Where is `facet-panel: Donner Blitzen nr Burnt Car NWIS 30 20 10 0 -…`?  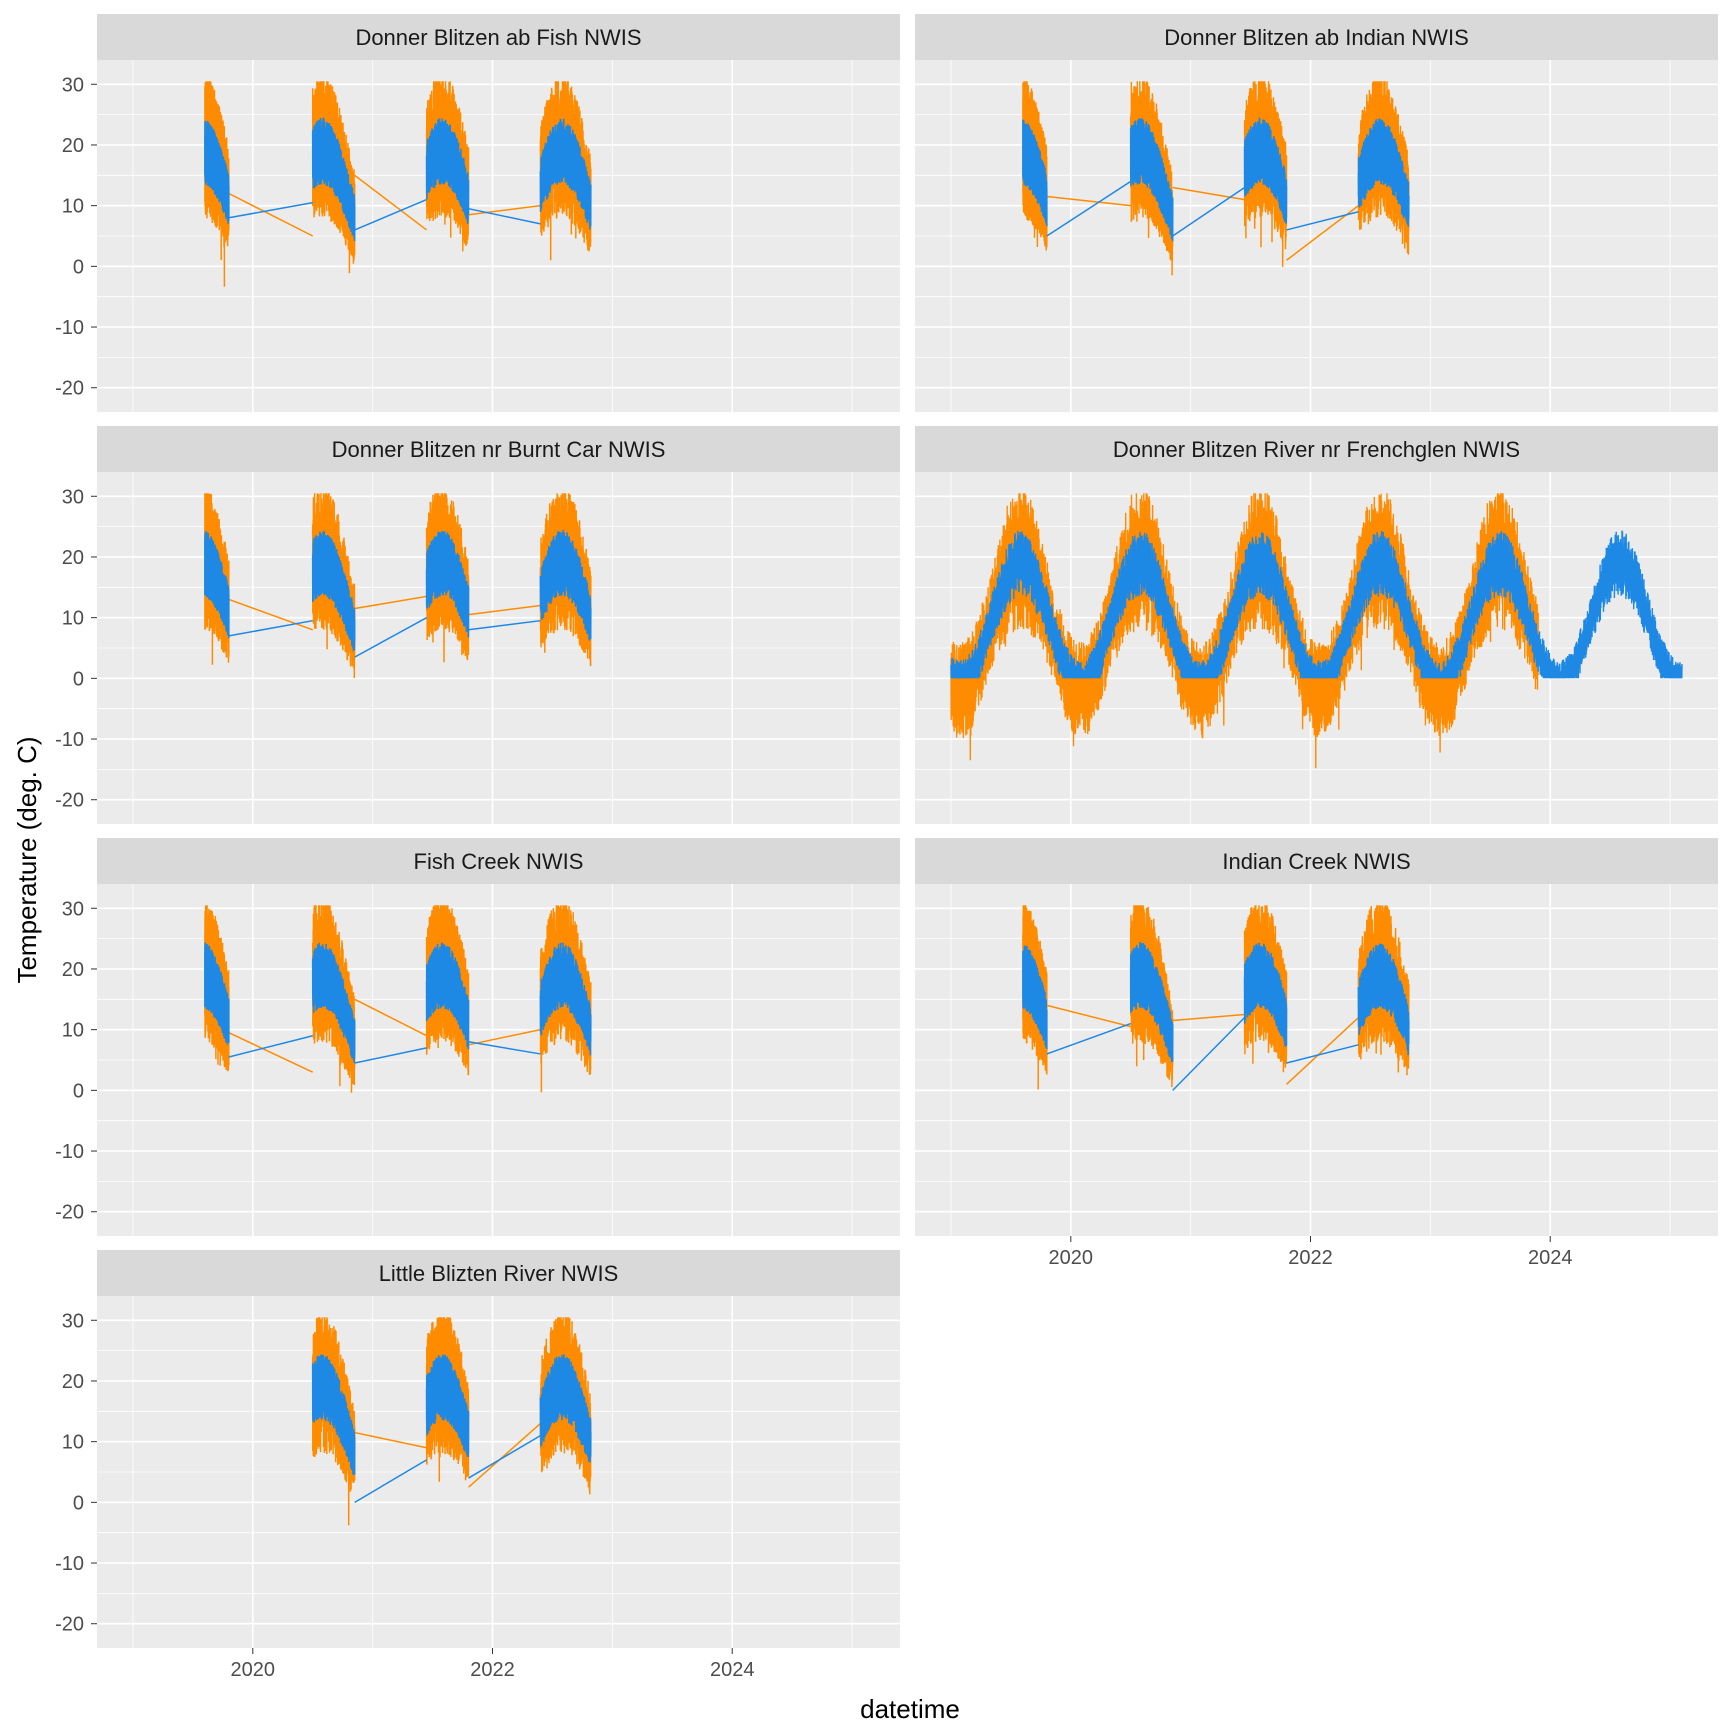 facet-panel: Donner Blitzen nr Burnt Car NWIS 30 20 10 0 -… is located at coordinates (477, 625).